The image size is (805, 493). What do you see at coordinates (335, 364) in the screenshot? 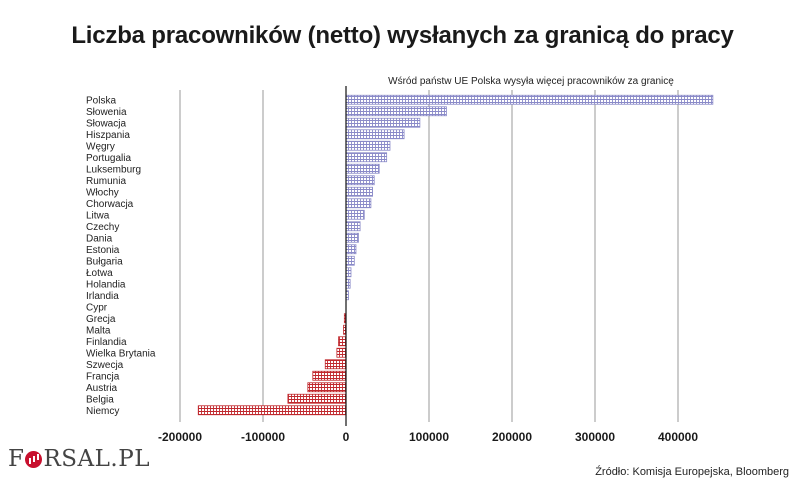
I see `bar-szwecja` at bounding box center [335, 364].